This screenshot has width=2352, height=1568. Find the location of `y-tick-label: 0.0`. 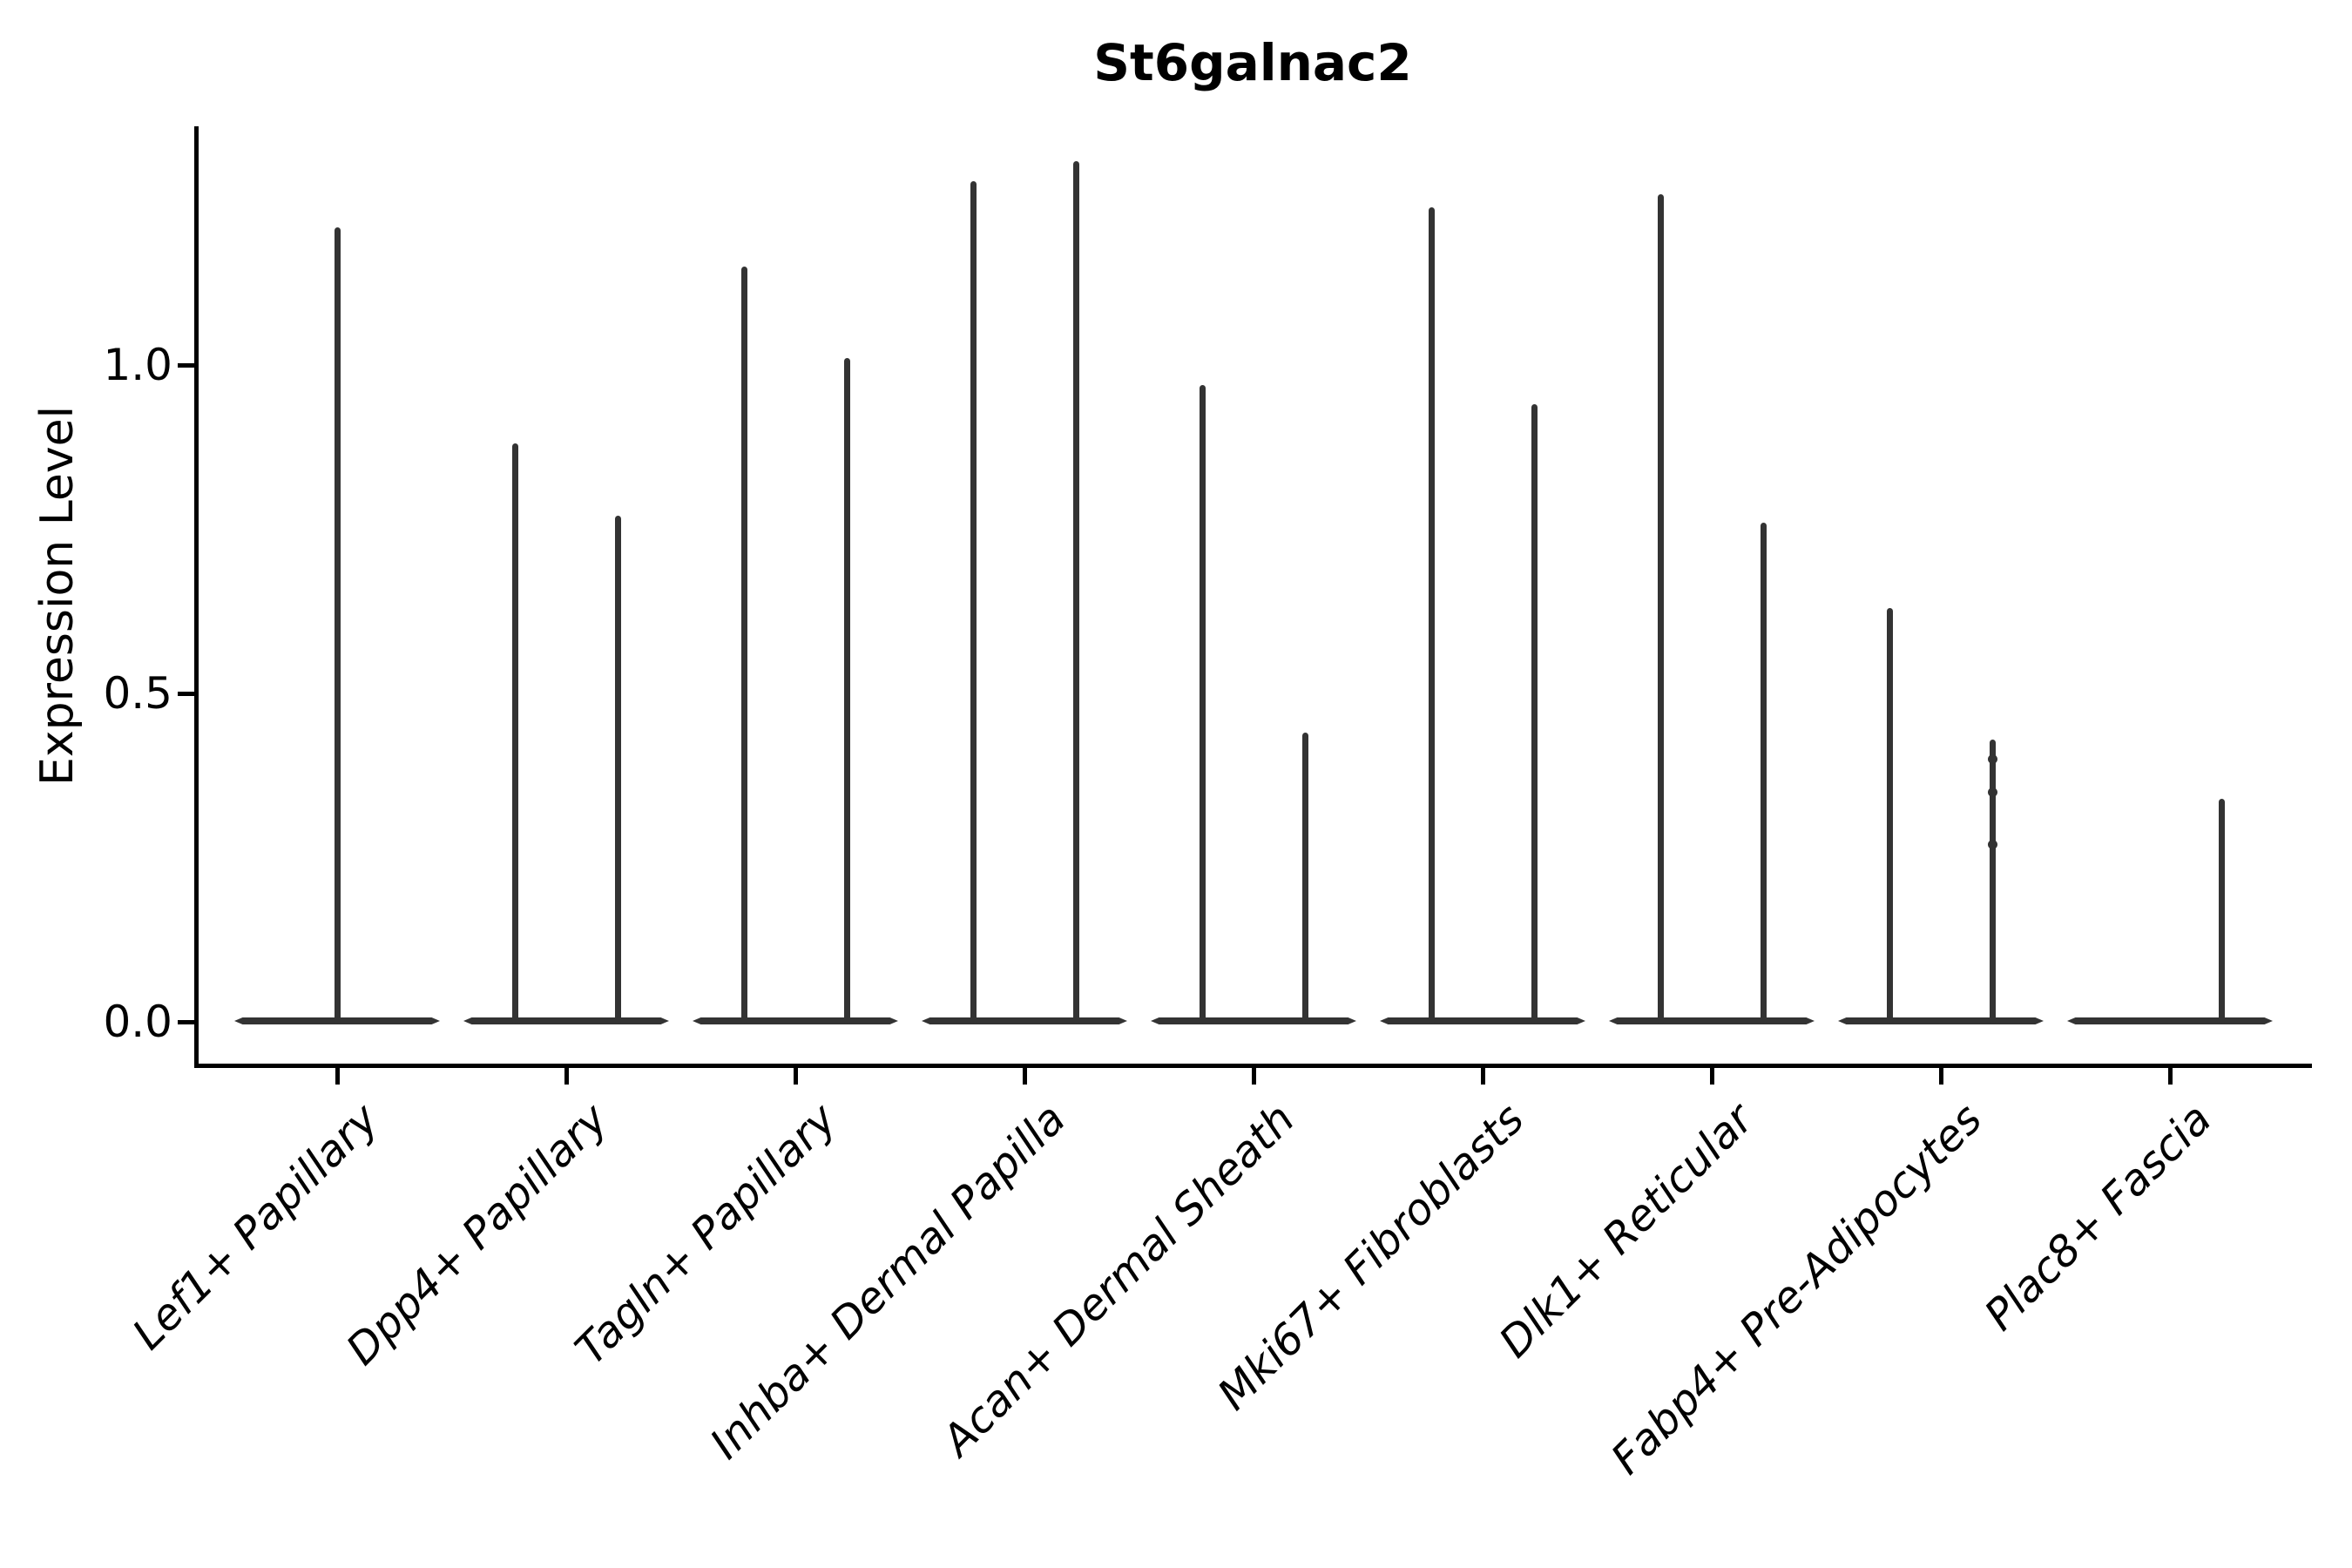

y-tick-label: 0.0 is located at coordinates (137, 1022).